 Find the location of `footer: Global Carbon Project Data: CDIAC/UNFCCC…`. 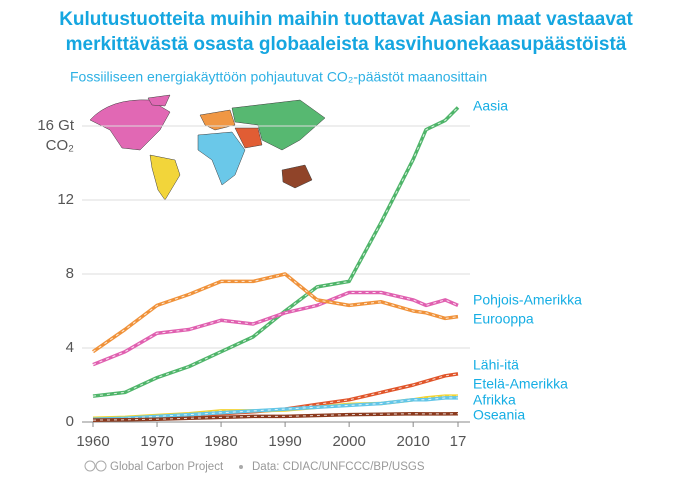

footer: Global Carbon Project Data: CDIAC/UNFCCC… is located at coordinates (254, 466).